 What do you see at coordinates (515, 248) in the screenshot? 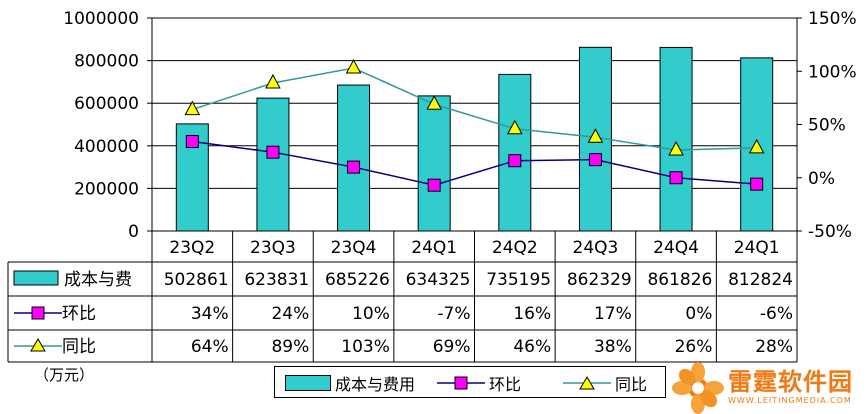
I see `x-tick-label: 24Q2` at bounding box center [515, 248].